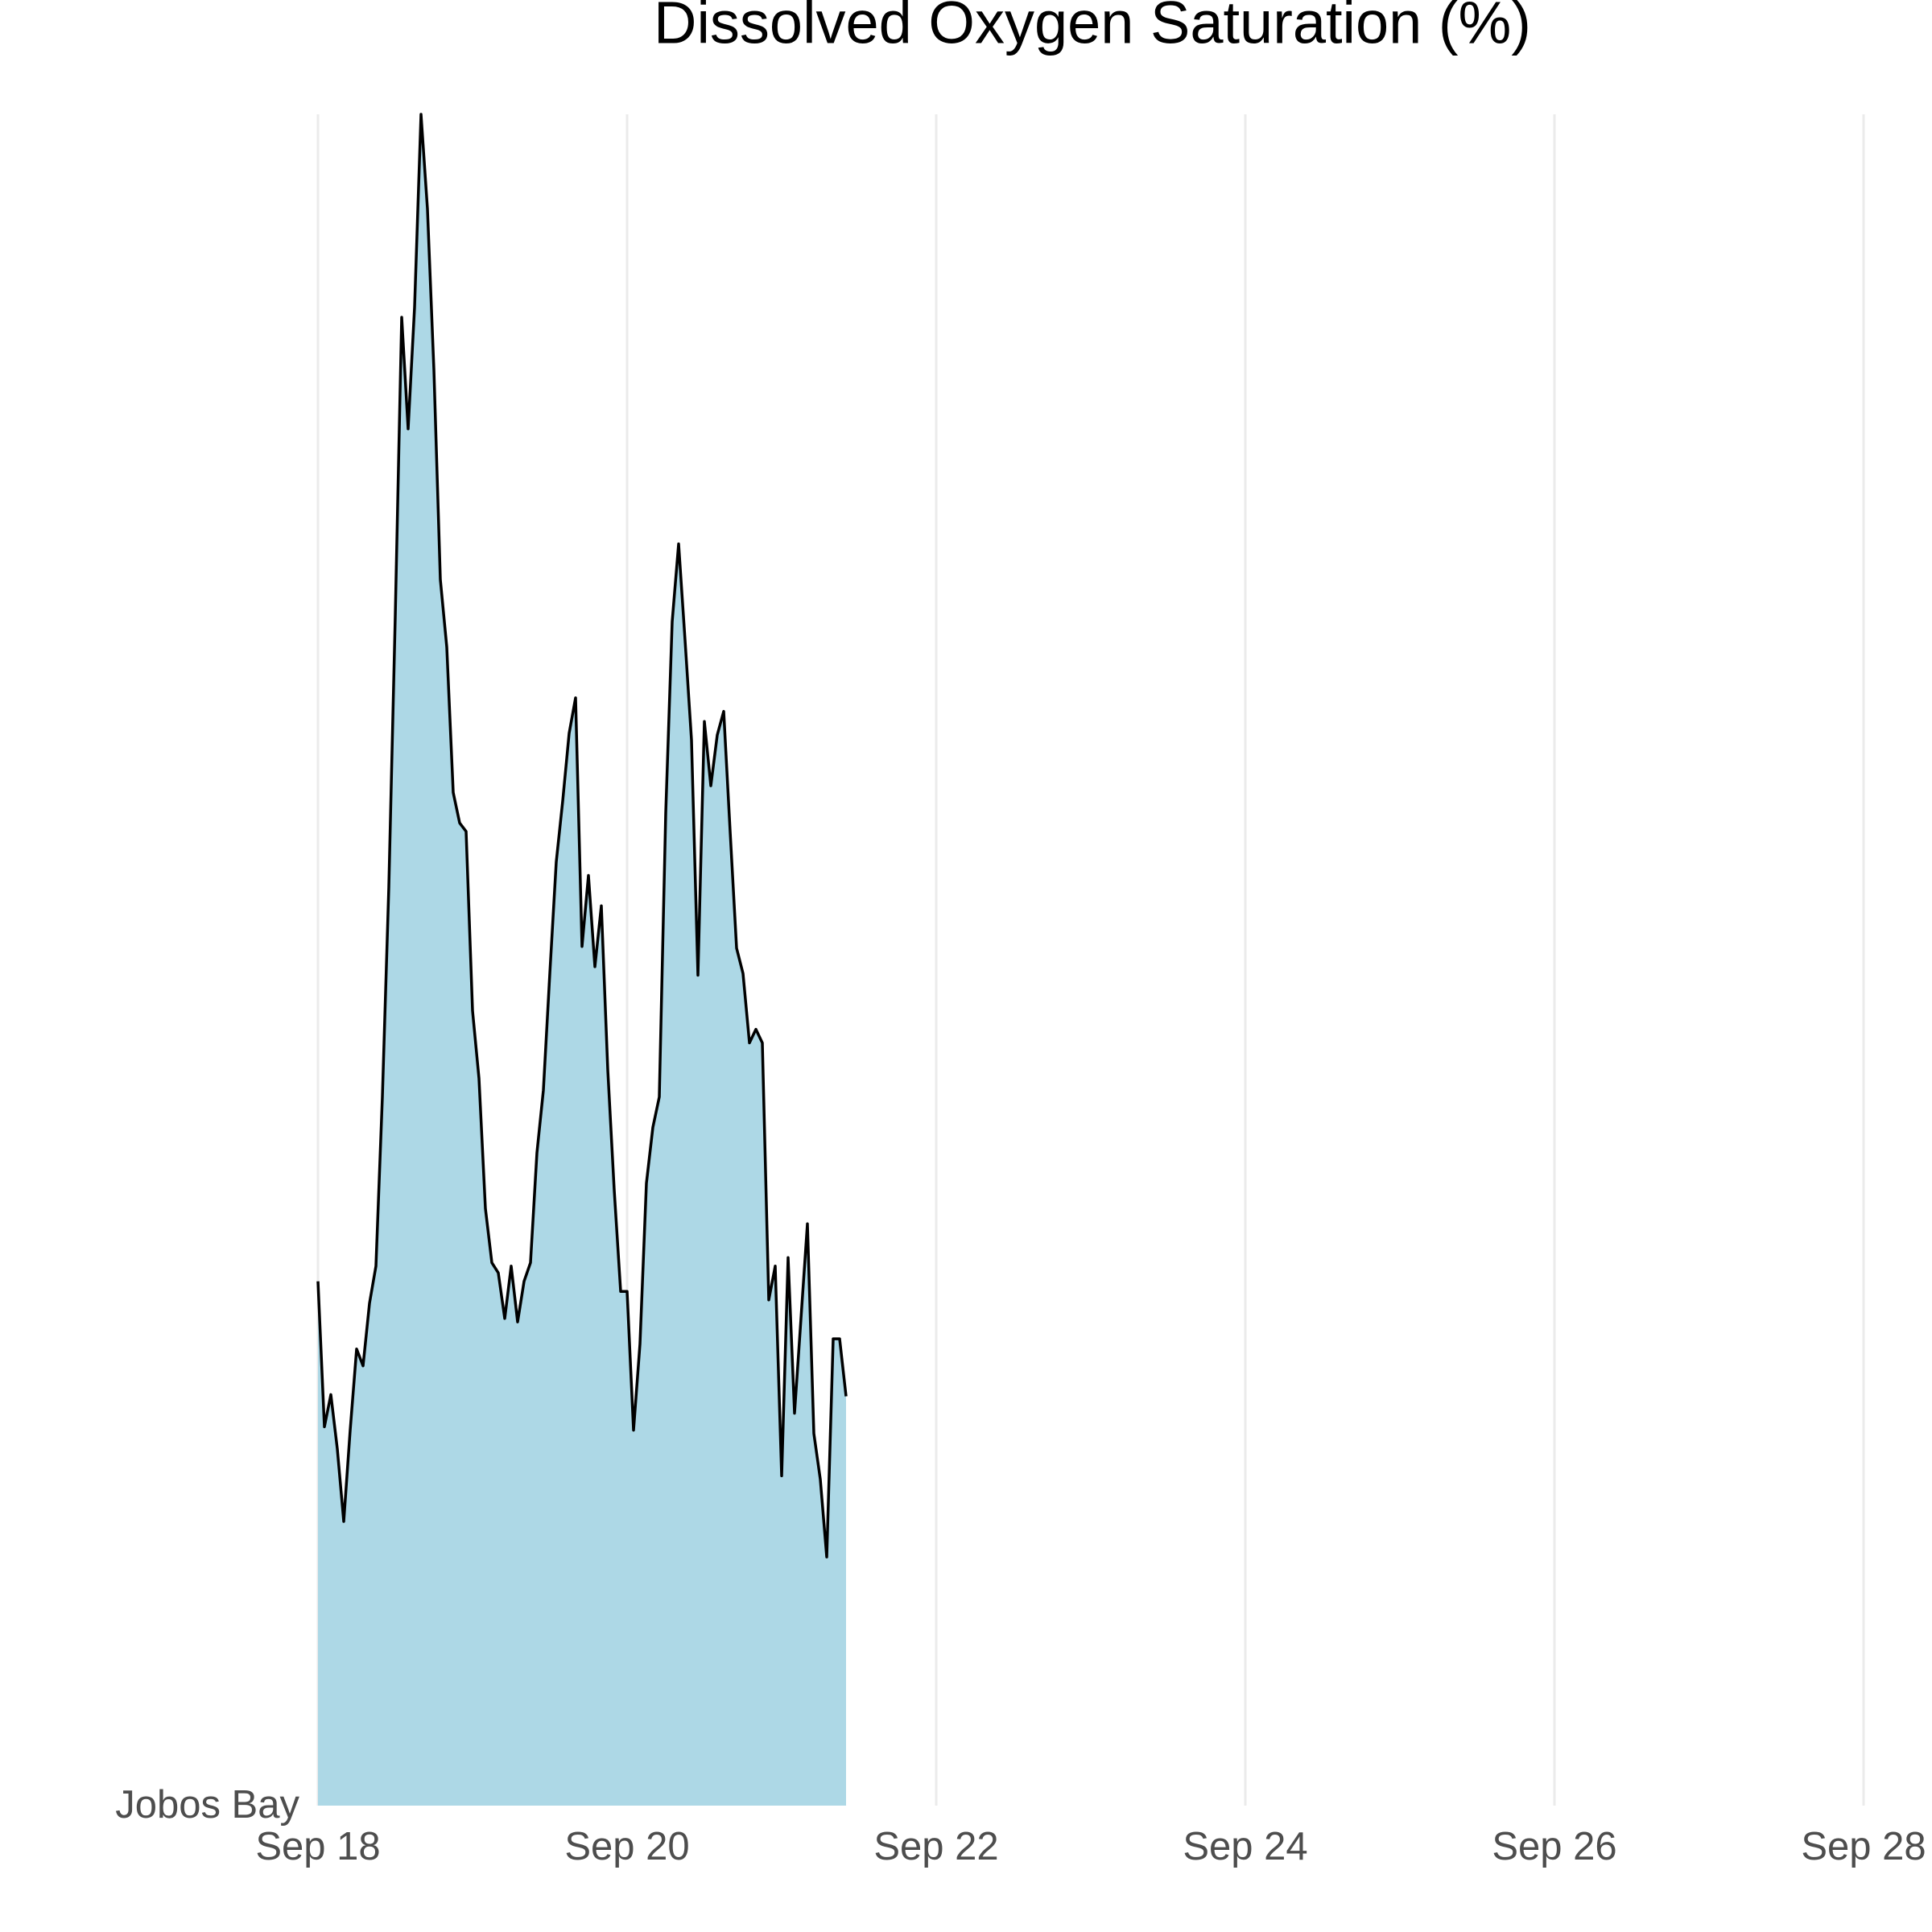  Describe the element at coordinates (1554, 1847) in the screenshot. I see `x-tick-label: Sep 26` at that location.